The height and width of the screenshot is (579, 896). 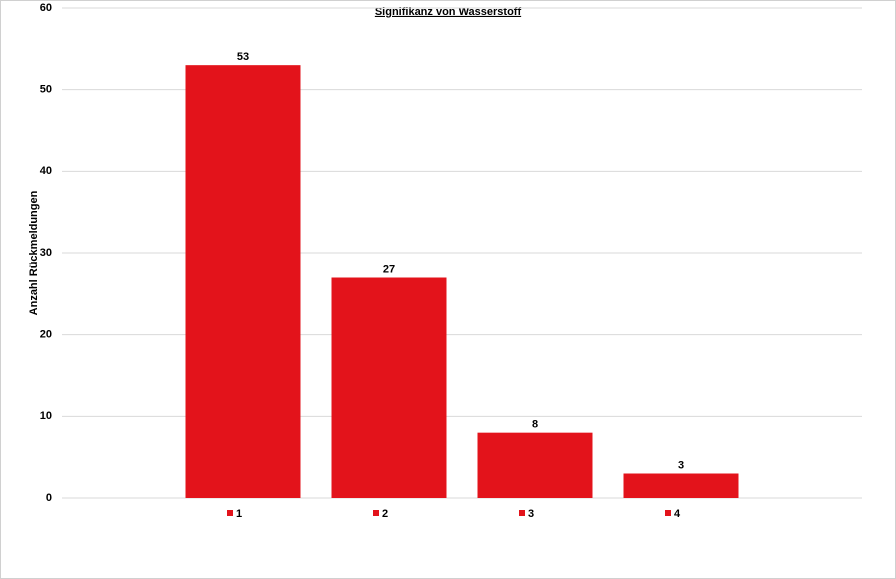 What do you see at coordinates (46, 335) in the screenshot?
I see `y-tick-label: 20` at bounding box center [46, 335].